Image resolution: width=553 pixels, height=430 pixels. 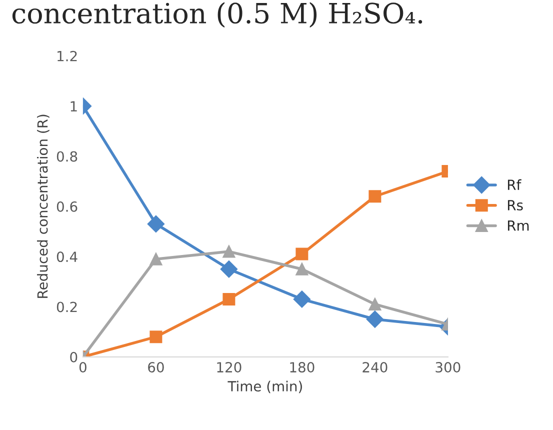 What do you see at coordinates (43, 206) in the screenshot?
I see `y-axis-title: Reduced concentration (R)` at bounding box center [43, 206].